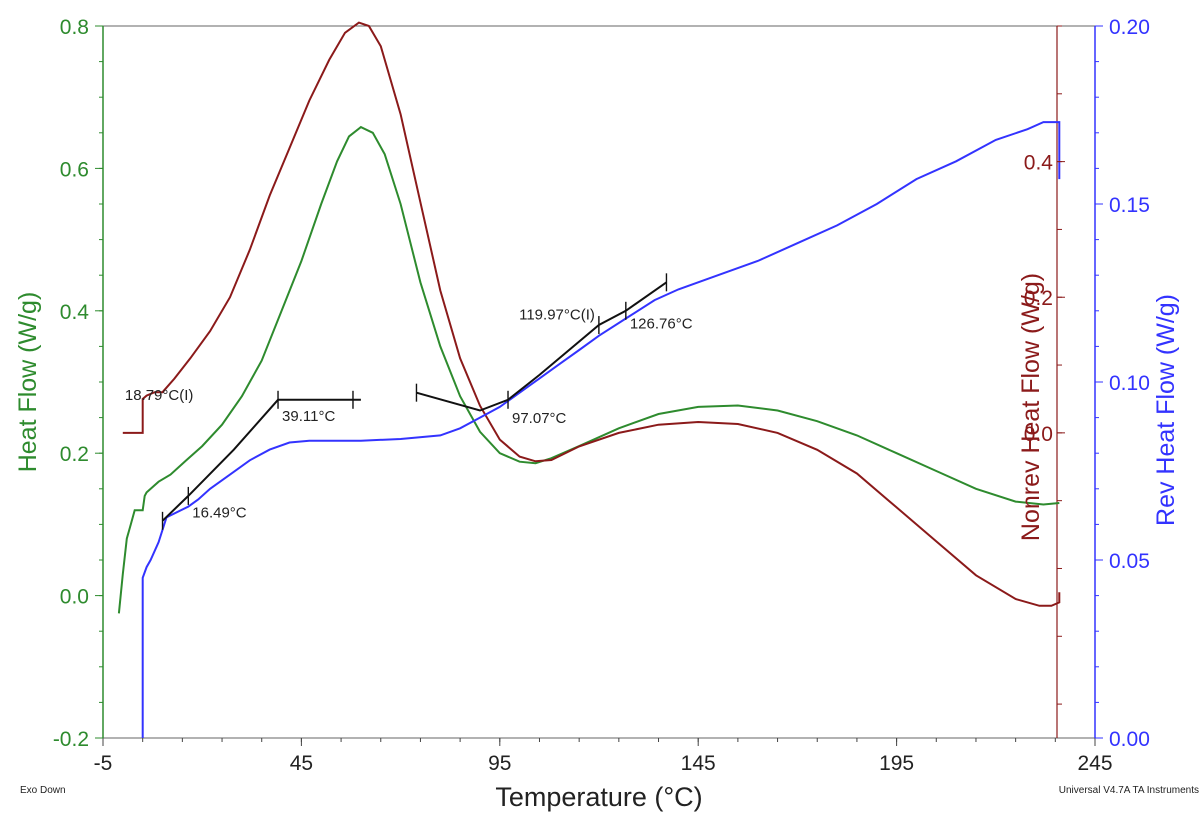 This screenshot has width=1203, height=815. Describe the element at coordinates (598, 797) in the screenshot. I see `x-axis-title: Temperature (°C)` at that location.